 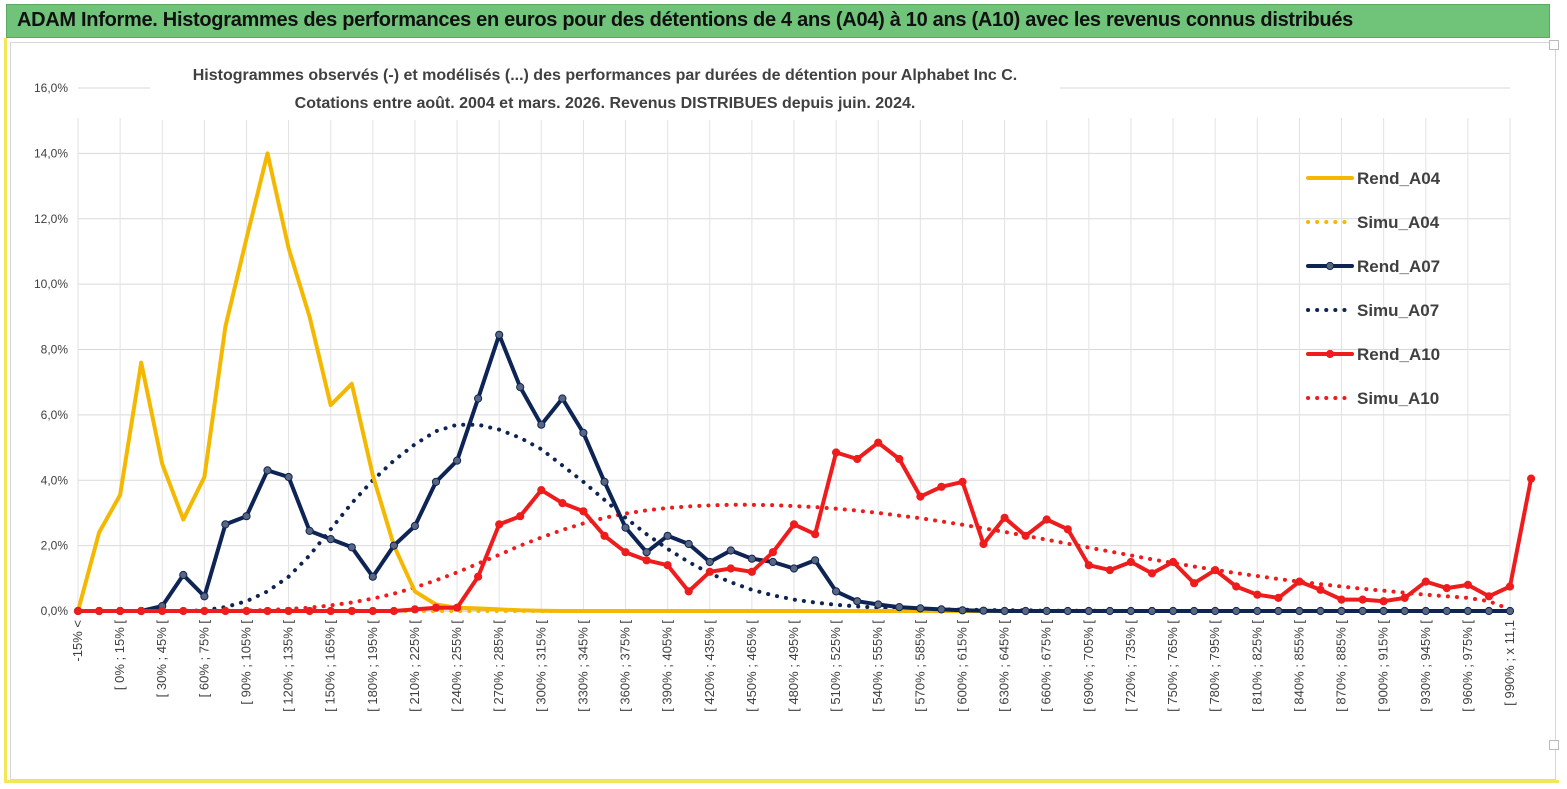 What do you see at coordinates (55, 611) in the screenshot?
I see `y-tick-label: 0,0%` at bounding box center [55, 611].